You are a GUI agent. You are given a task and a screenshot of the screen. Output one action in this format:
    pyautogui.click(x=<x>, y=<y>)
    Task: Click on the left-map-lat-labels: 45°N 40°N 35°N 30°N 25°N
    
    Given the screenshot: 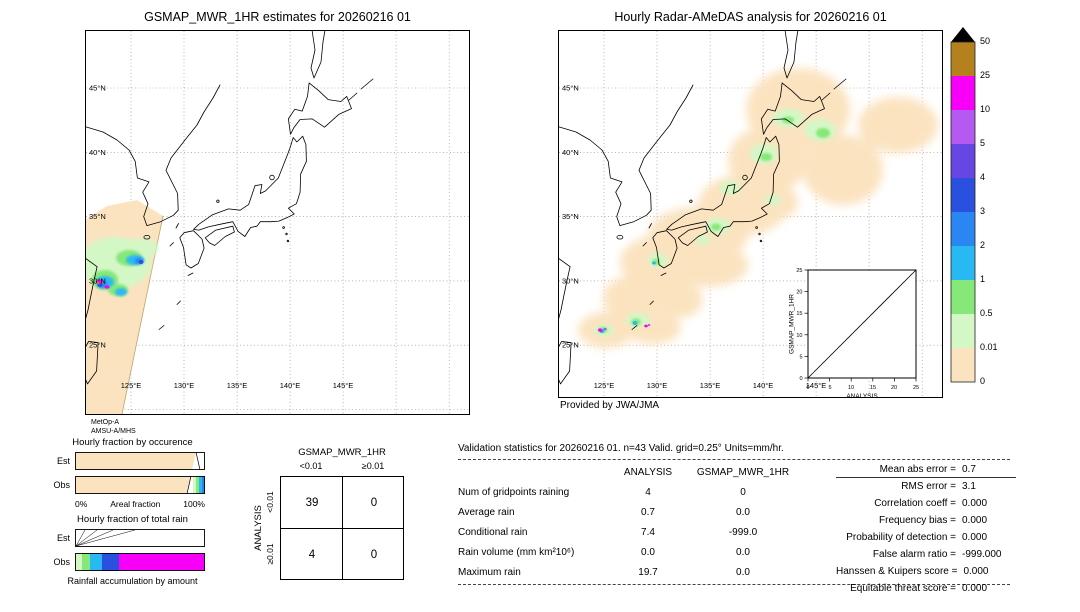 What is the action you would take?
    pyautogui.click(x=97, y=217)
    